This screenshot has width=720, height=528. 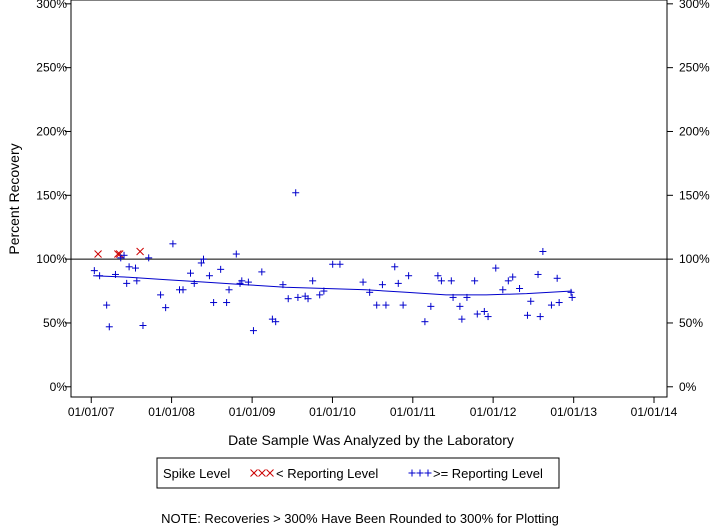 I want to click on y-axis-right: 0% 50% 100% 150% 200% 250% 300%, so click(x=688, y=197).